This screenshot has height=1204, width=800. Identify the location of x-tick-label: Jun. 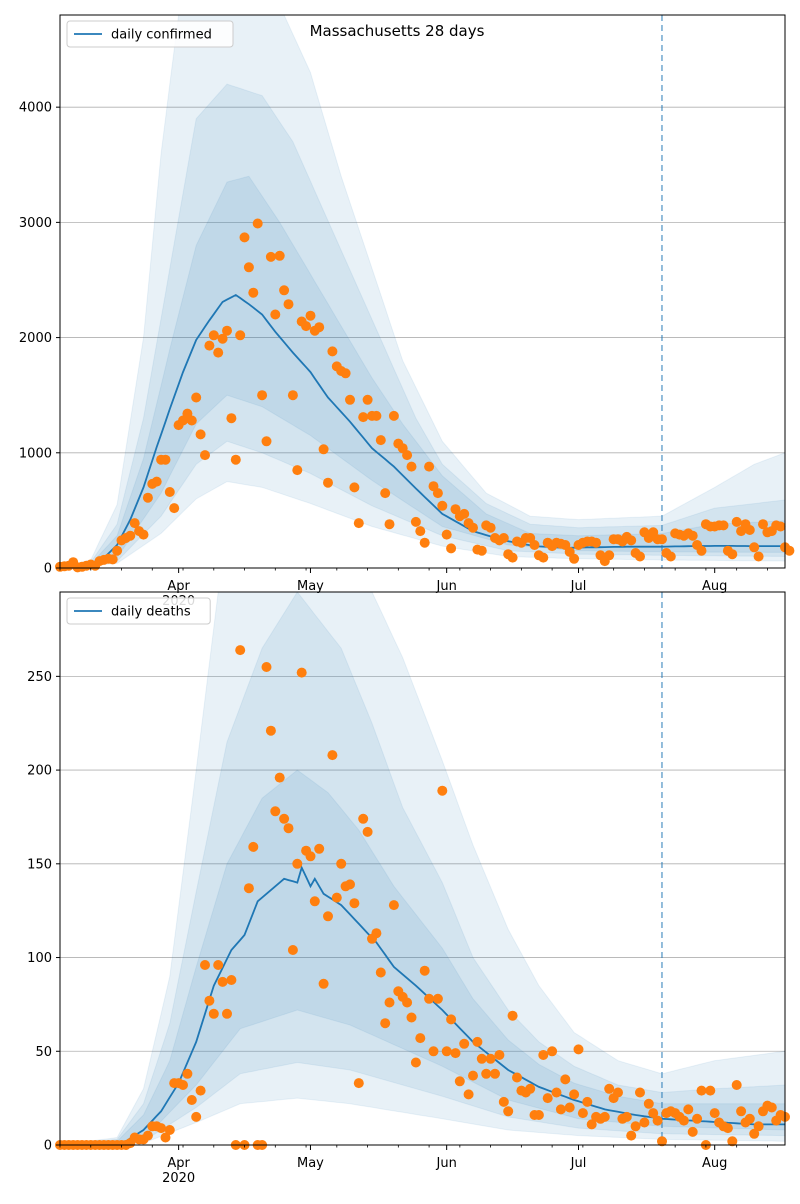
(446, 1163).